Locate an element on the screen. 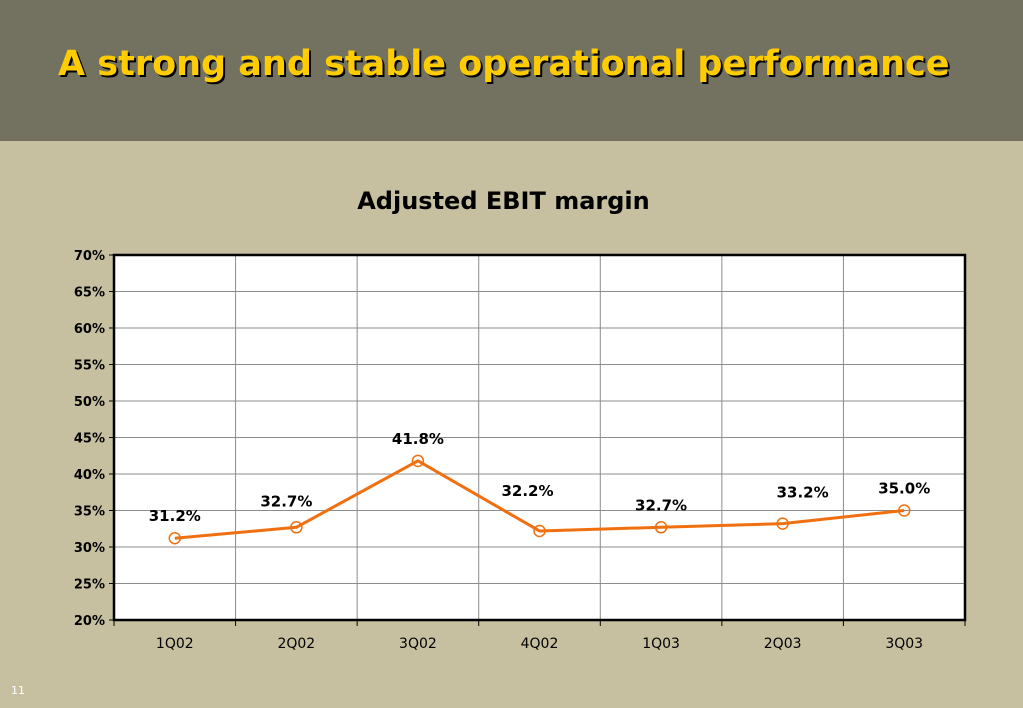 The height and width of the screenshot is (708, 1023). y-tick-label: 55% is located at coordinates (89, 366).